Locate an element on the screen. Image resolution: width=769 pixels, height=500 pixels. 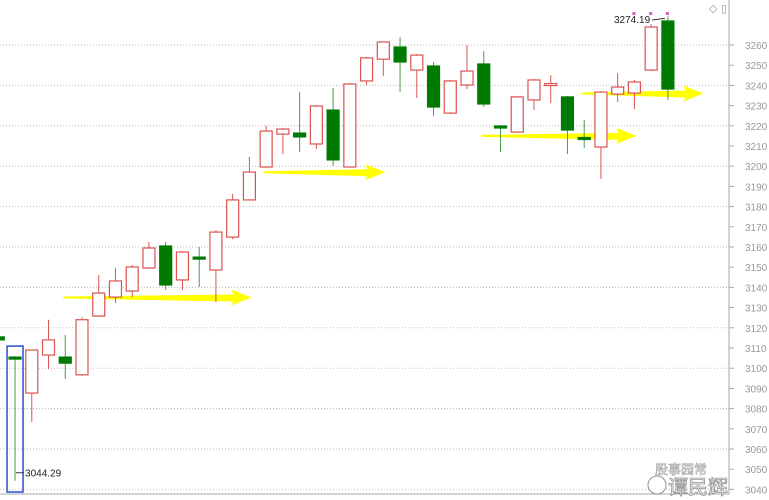
y-tick-label: 3040 is located at coordinates (756, 490).